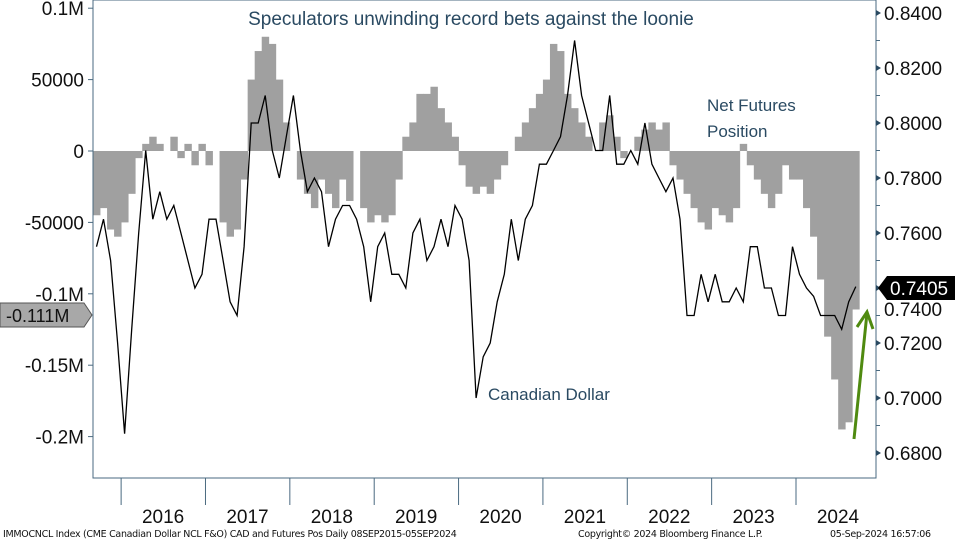 The width and height of the screenshot is (955, 545). I want to click on x-axis: 2016 2017 2018 2019 2020 2021 2022 2023 2024, so click(490, 503).